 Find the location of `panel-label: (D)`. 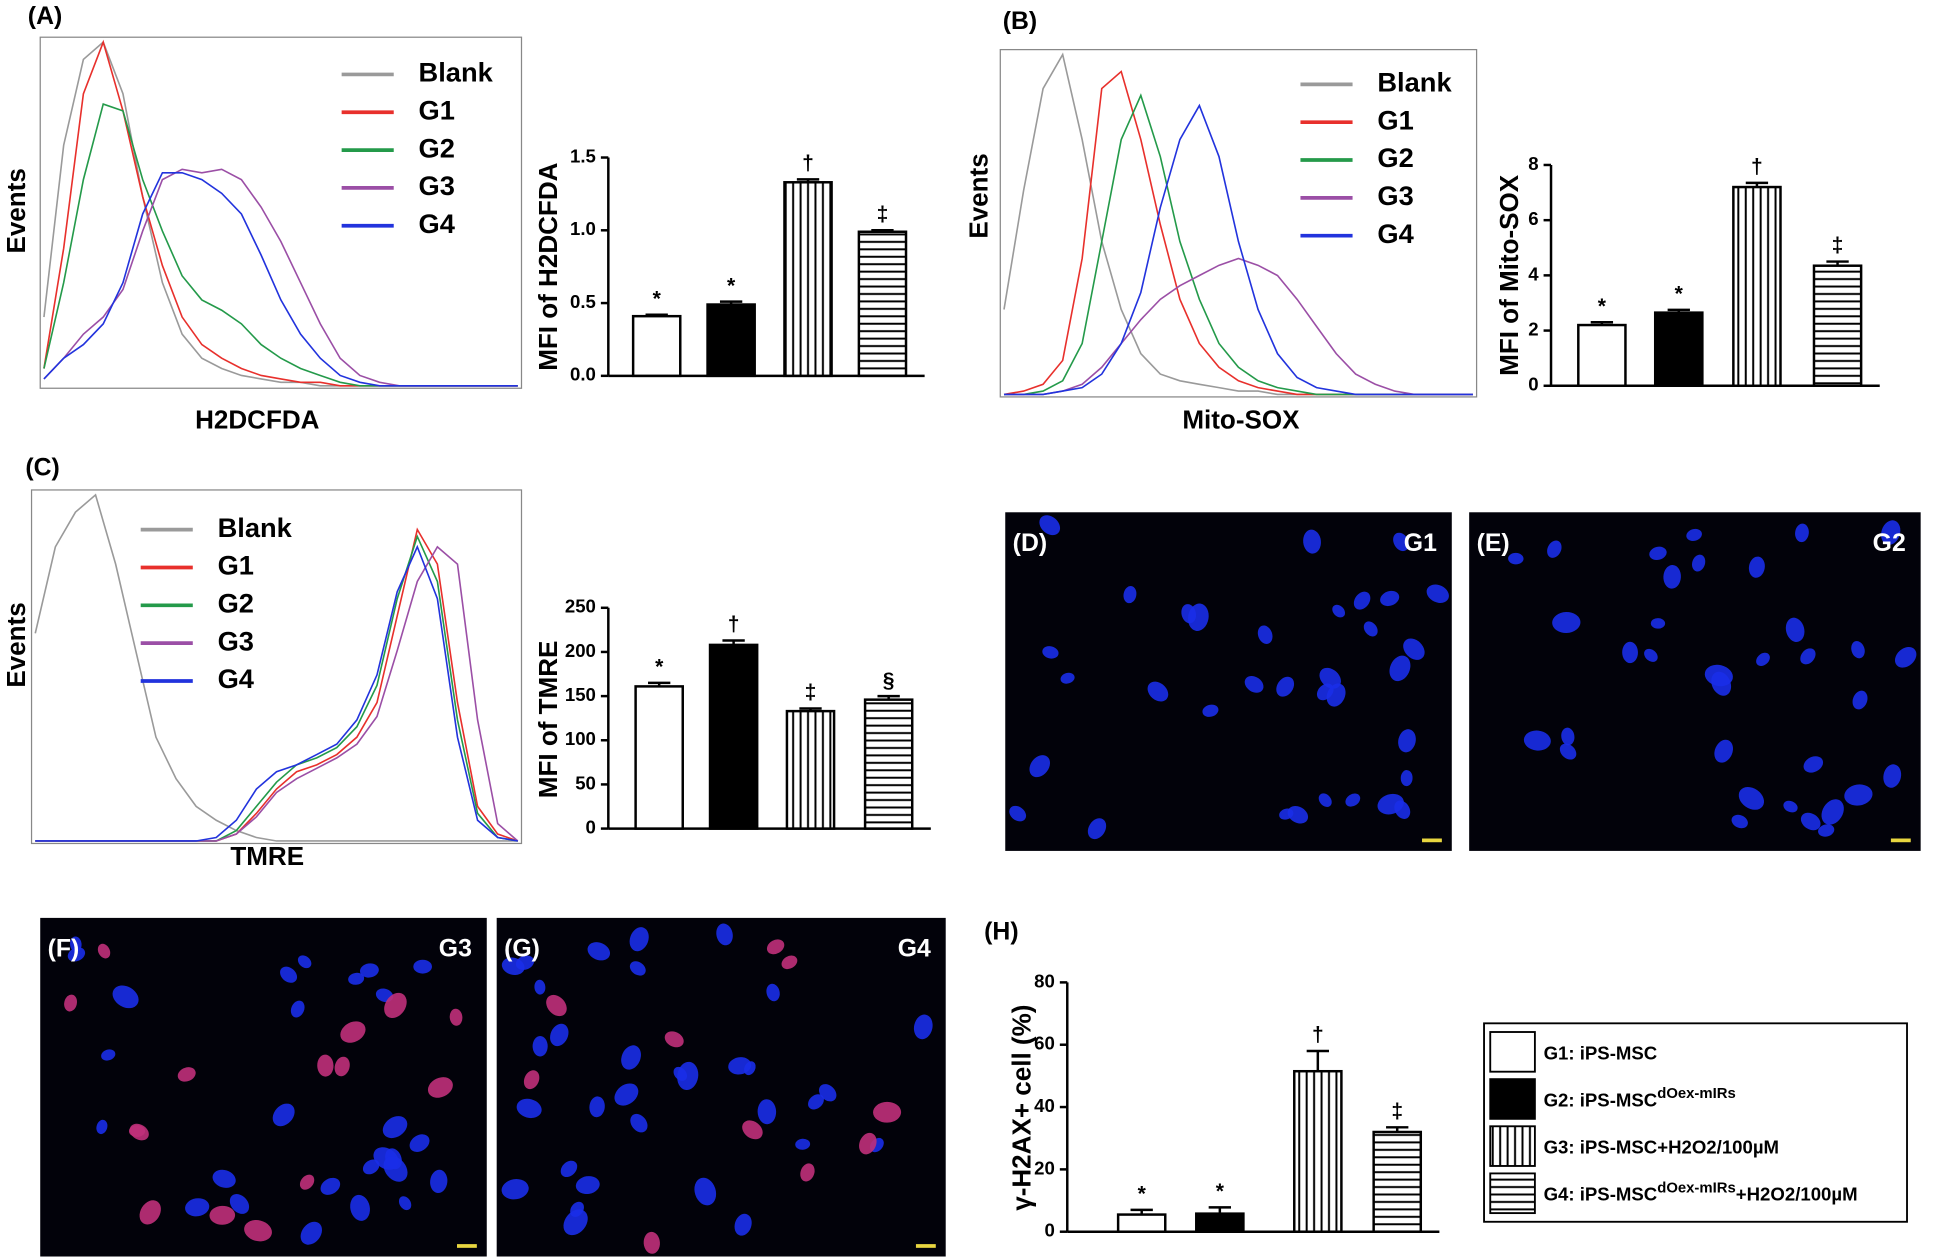

panel-label: (D) is located at coordinates (1030, 543).